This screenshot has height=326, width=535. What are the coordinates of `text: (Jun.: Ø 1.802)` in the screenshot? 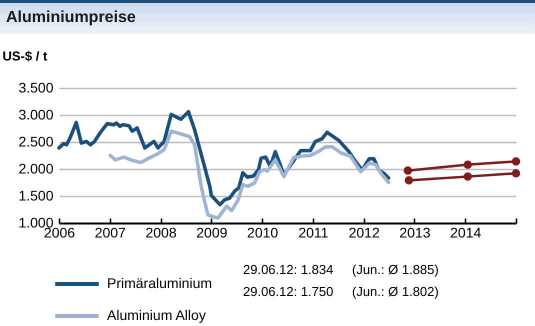 It's located at (395, 292).